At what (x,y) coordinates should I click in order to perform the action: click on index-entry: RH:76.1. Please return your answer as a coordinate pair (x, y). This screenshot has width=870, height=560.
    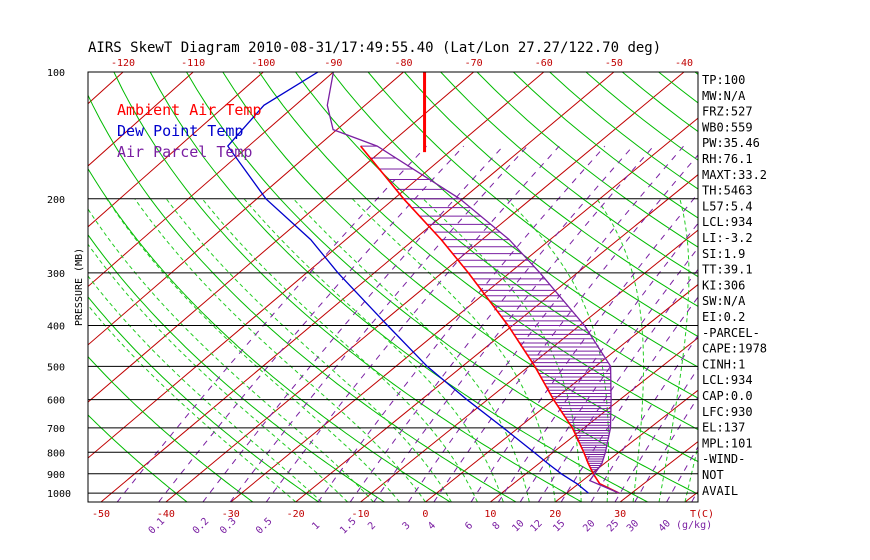
    Looking at the image, I should click on (727, 159).